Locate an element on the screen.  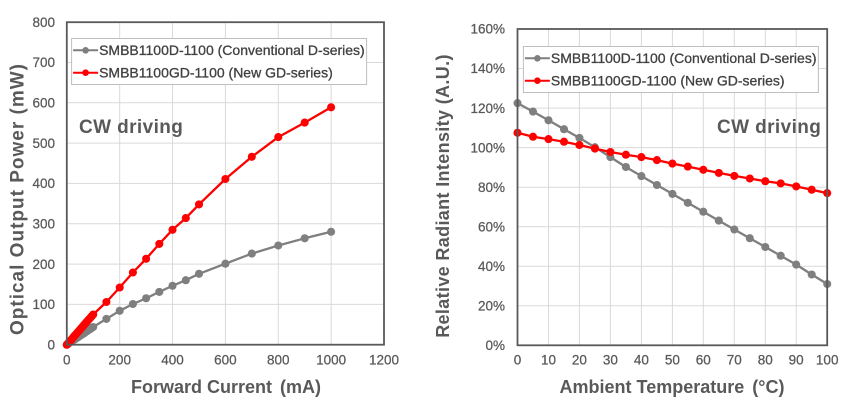
svg-text: Optical Output Power (mW) is located at coordinates (18, 199).